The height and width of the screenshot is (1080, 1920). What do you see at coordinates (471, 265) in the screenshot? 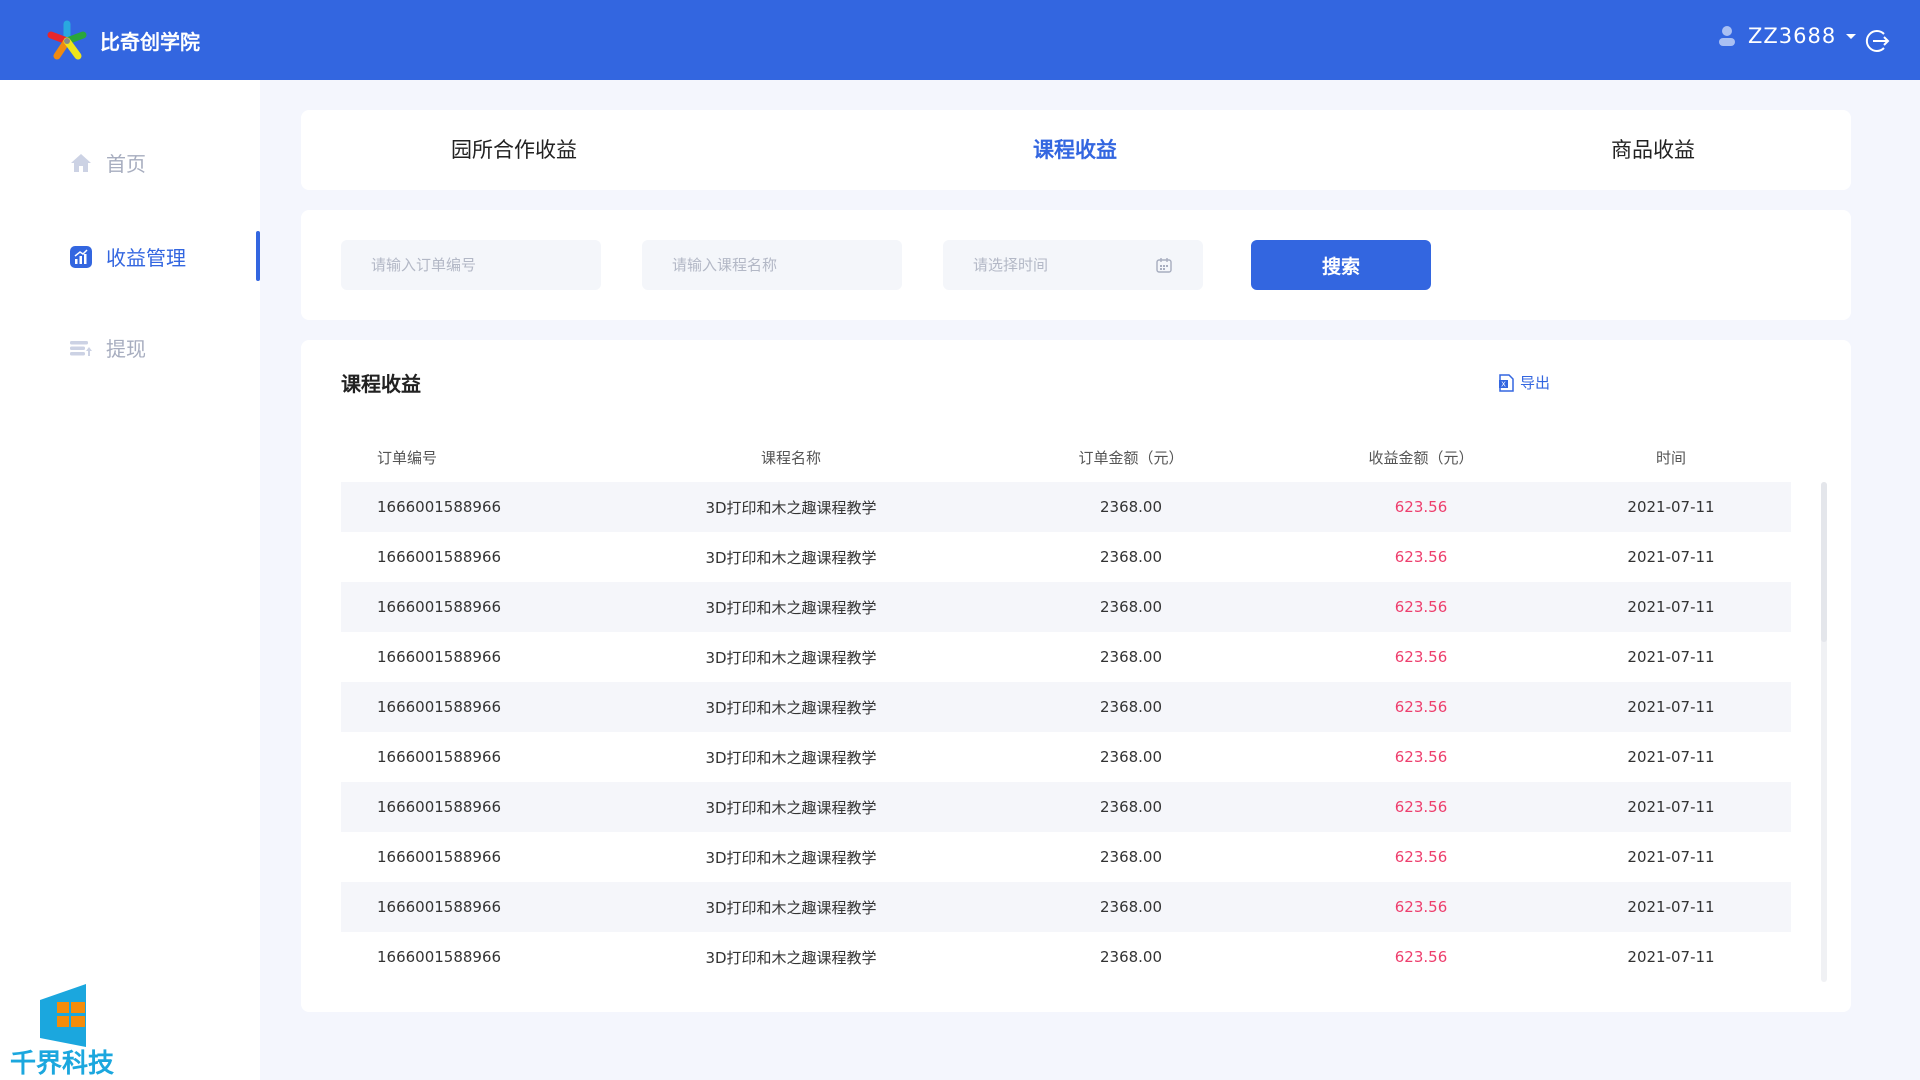
I see `order-number-input` at bounding box center [471, 265].